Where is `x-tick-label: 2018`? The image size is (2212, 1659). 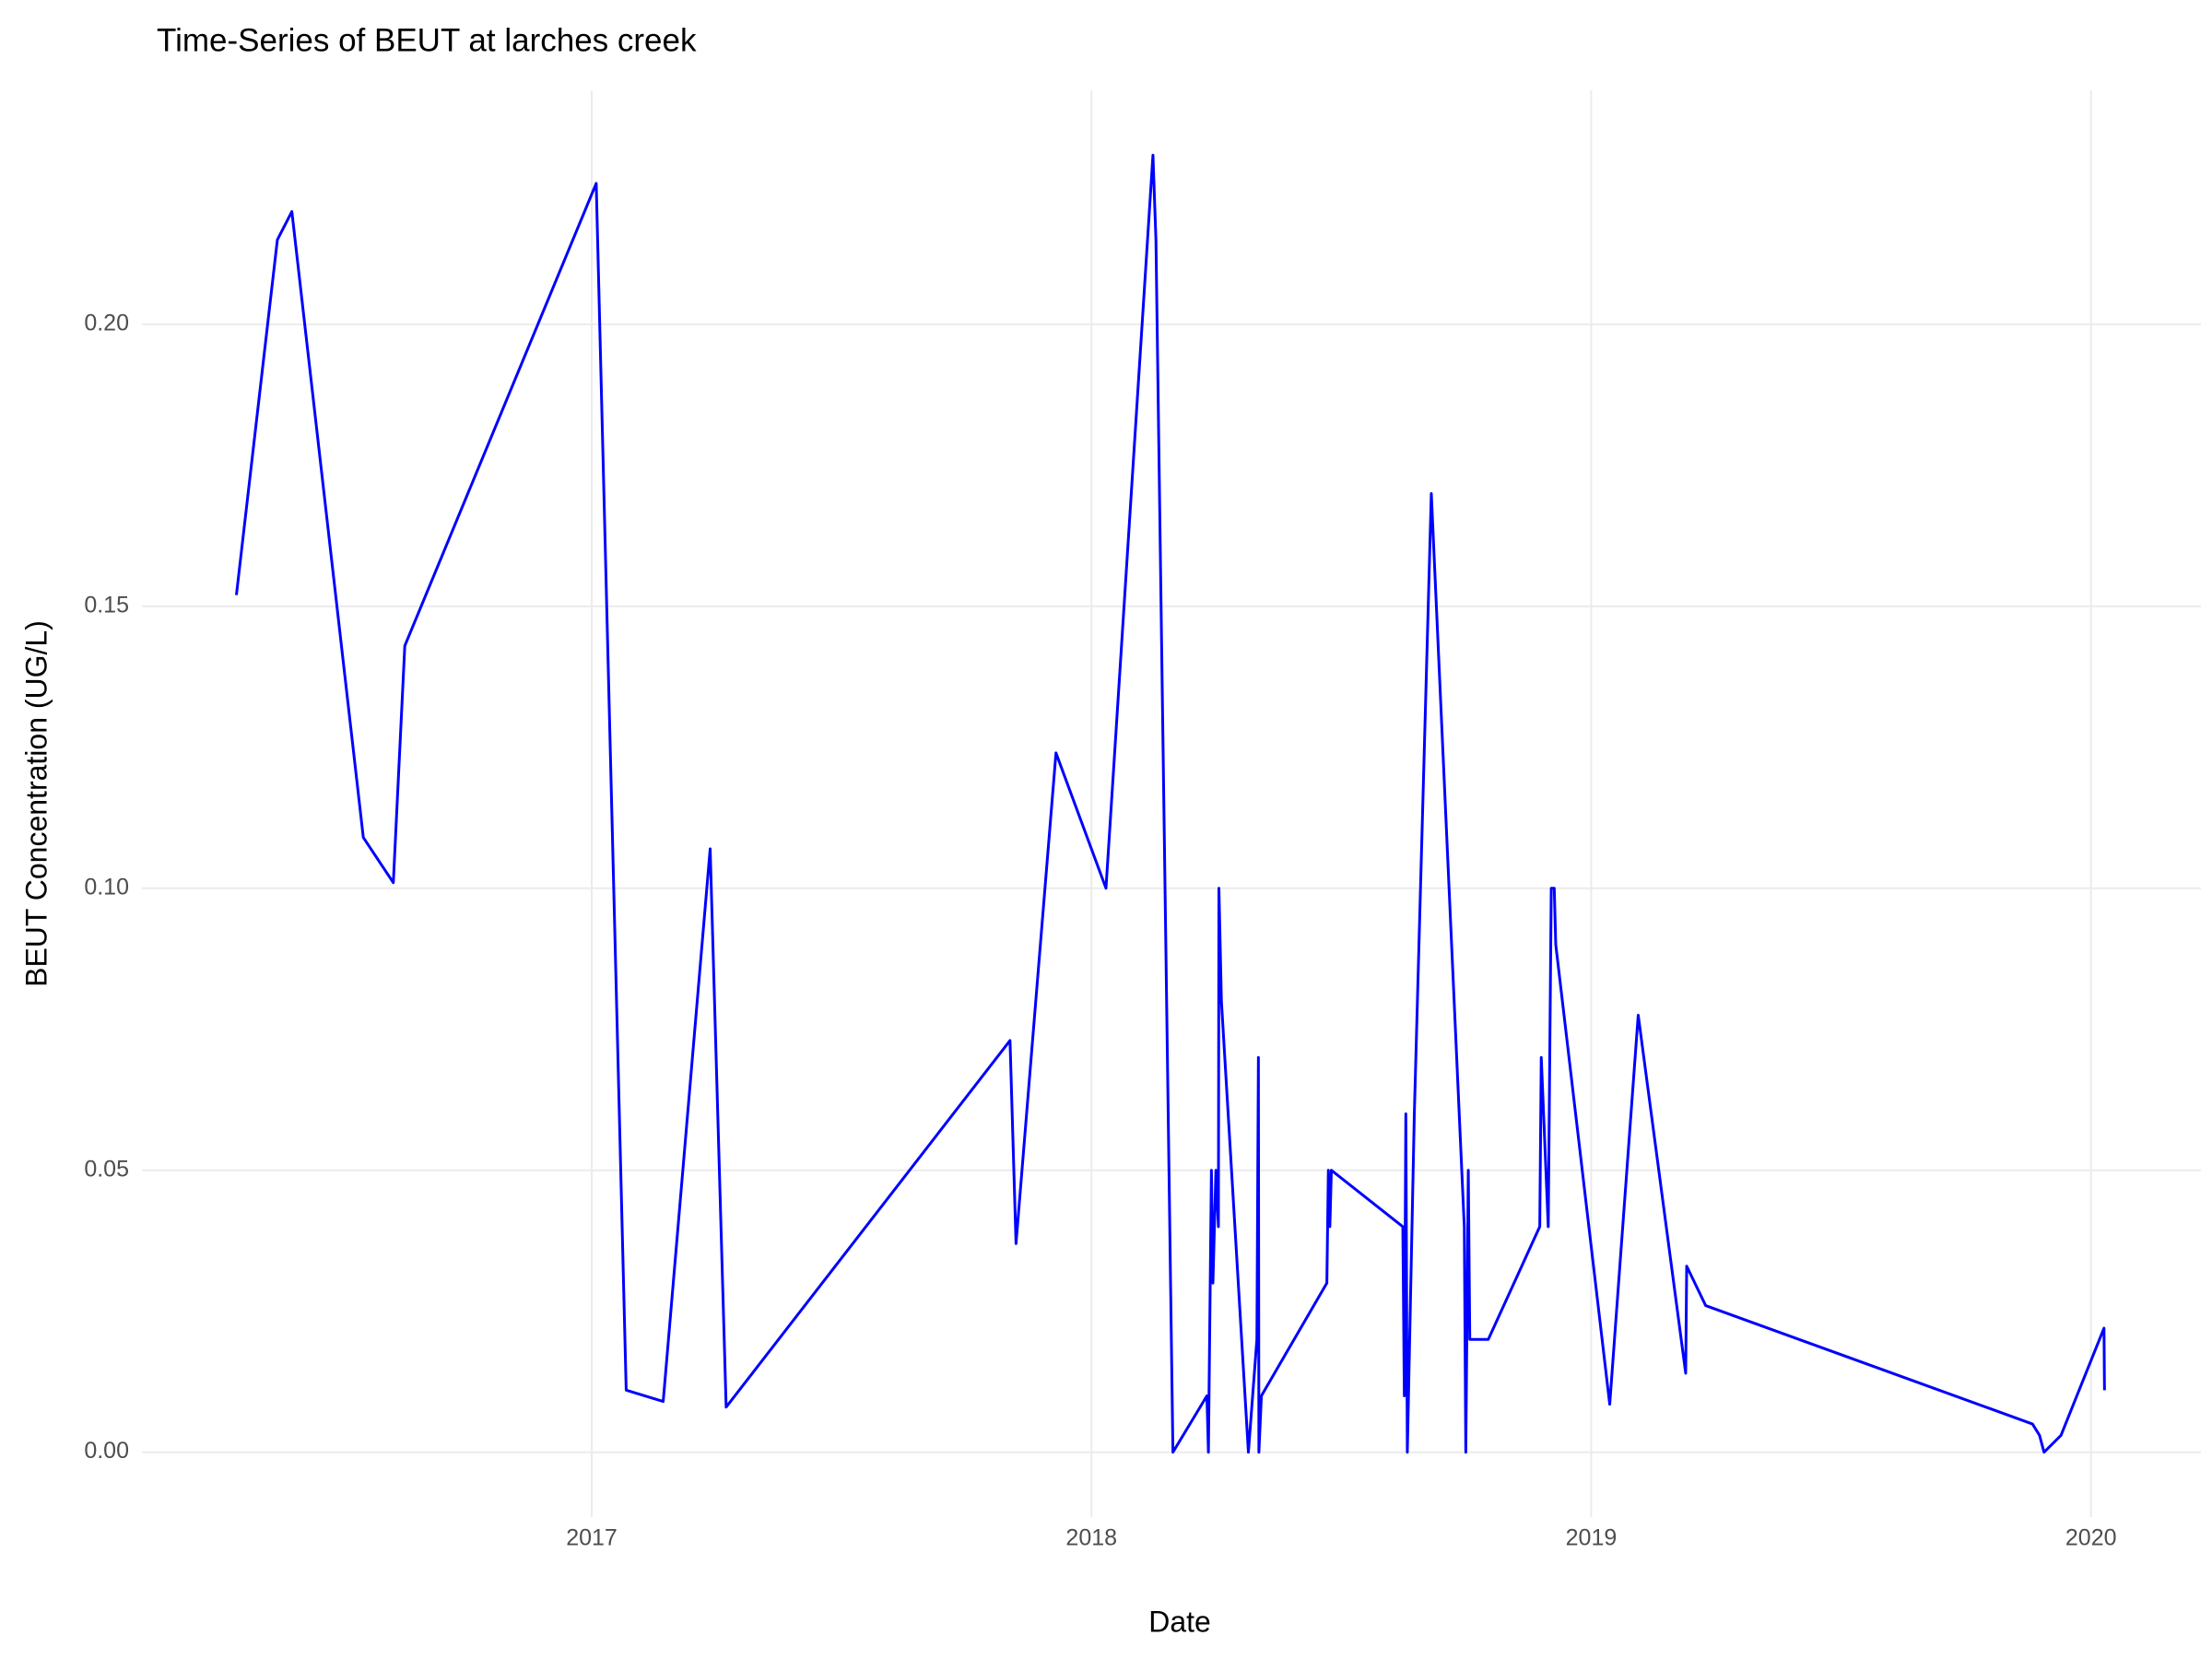 x-tick-label: 2018 is located at coordinates (1091, 1538).